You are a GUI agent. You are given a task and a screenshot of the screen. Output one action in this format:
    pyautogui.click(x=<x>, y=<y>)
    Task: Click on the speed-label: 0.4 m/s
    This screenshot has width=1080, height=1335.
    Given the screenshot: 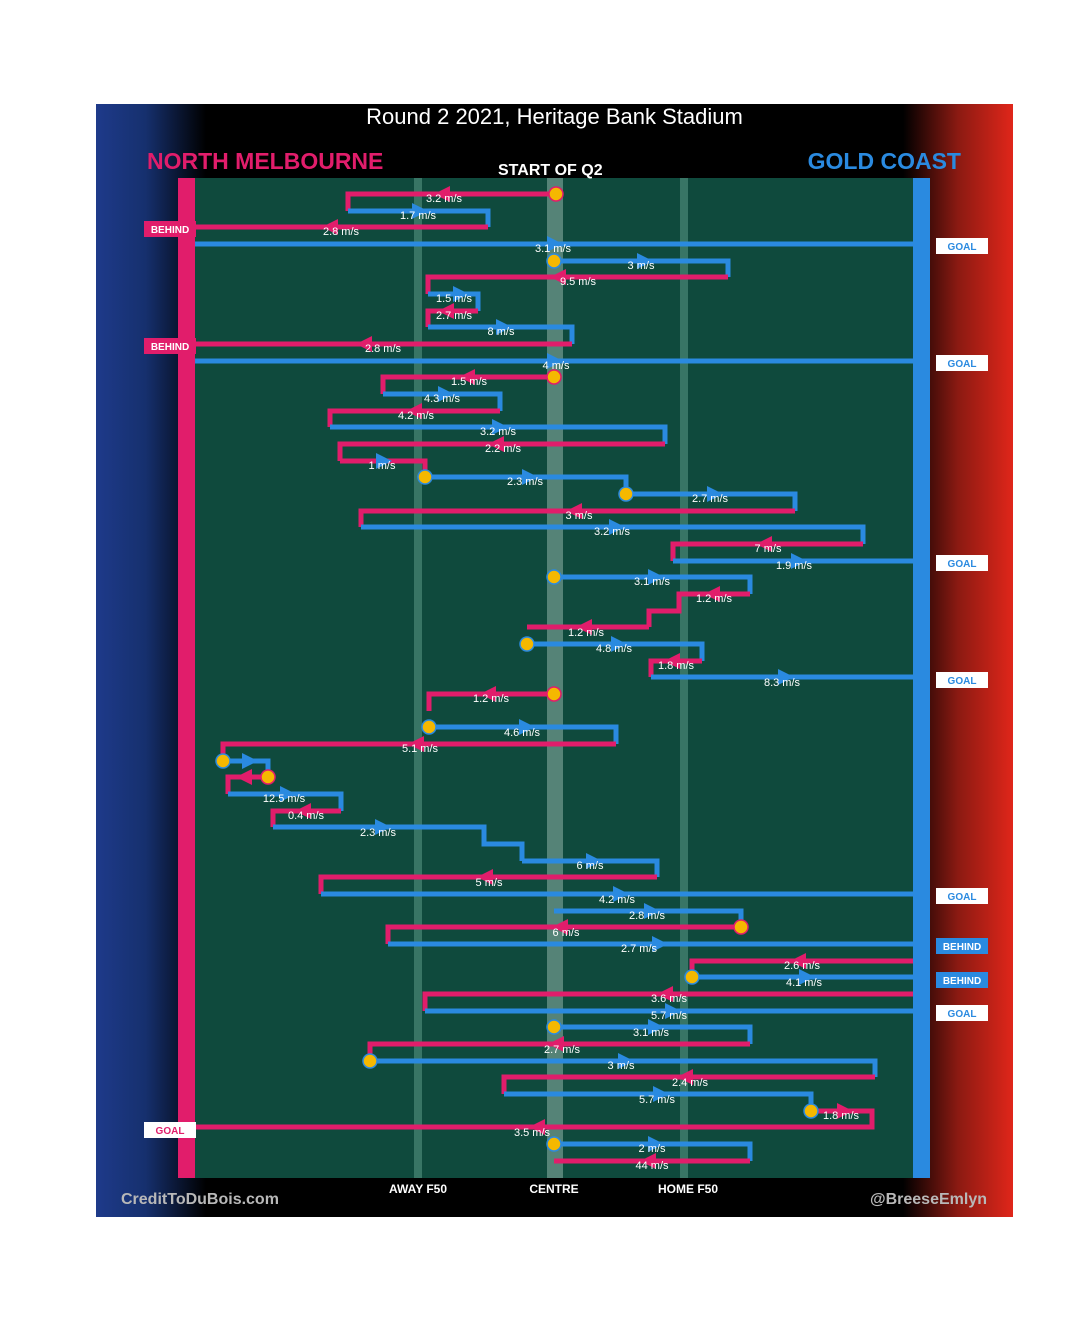 What is the action you would take?
    pyautogui.click(x=306, y=816)
    